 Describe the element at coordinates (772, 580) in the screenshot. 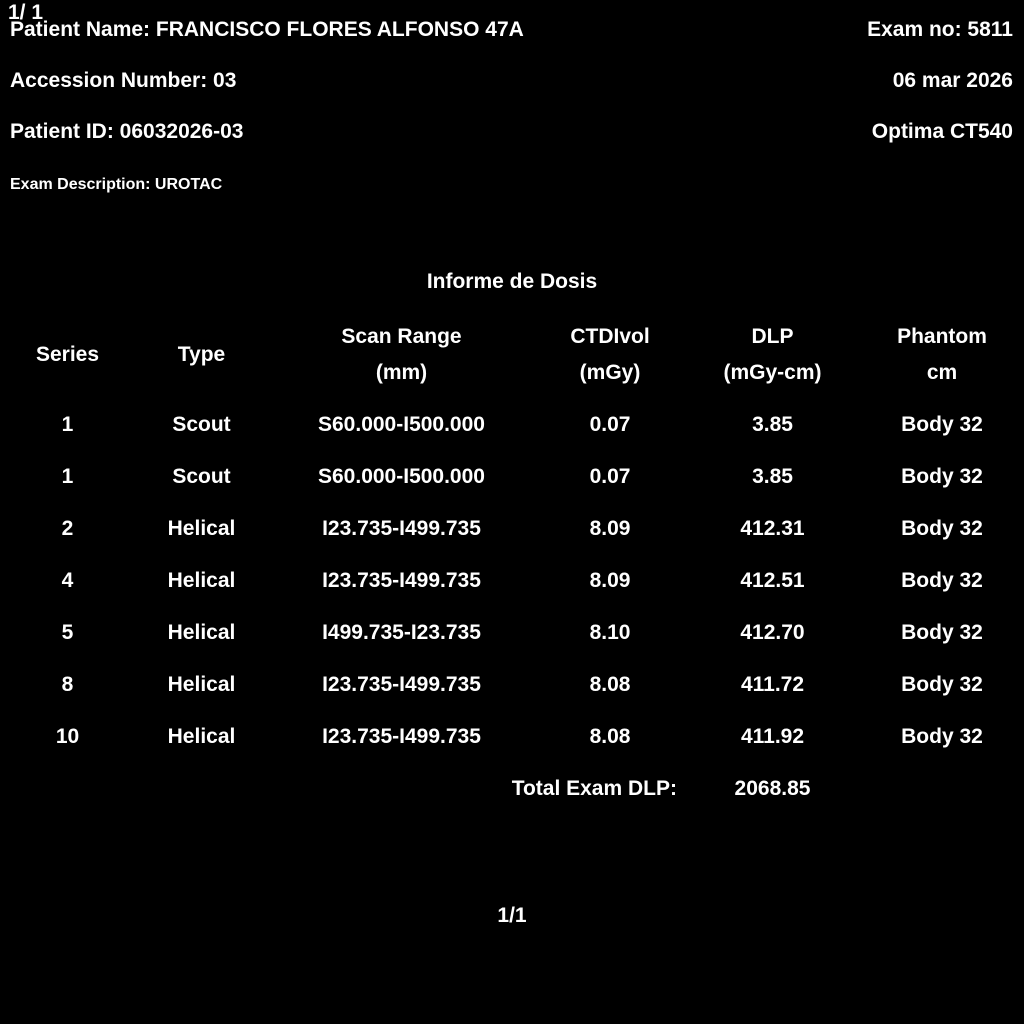

I see `dlp-cell: 412.51` at that location.